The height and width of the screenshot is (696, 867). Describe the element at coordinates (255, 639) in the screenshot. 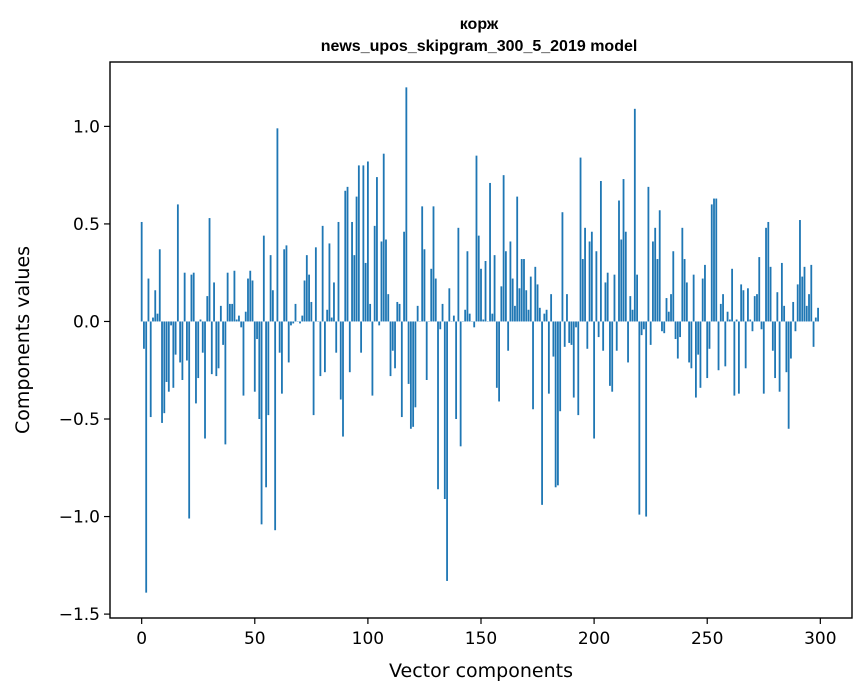

I see `x-tick-label: 50` at that location.